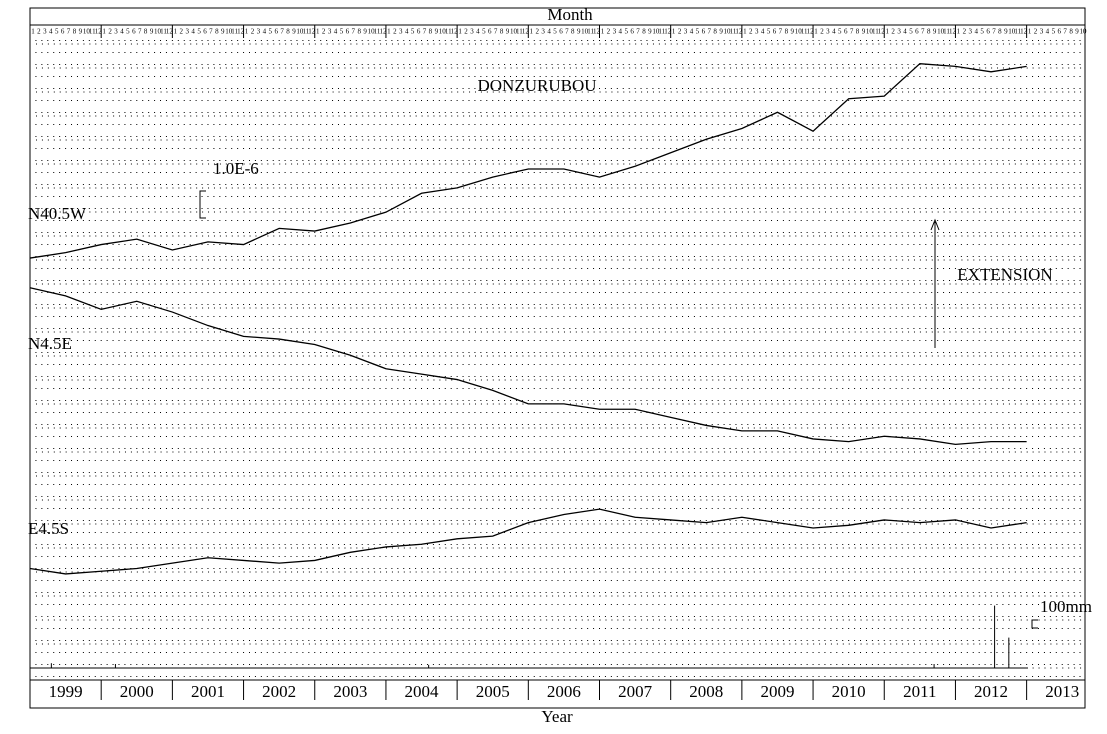 The image size is (1107, 734). What do you see at coordinates (236, 168) in the screenshot?
I see `strain-scale-label: 1.0E-6` at bounding box center [236, 168].